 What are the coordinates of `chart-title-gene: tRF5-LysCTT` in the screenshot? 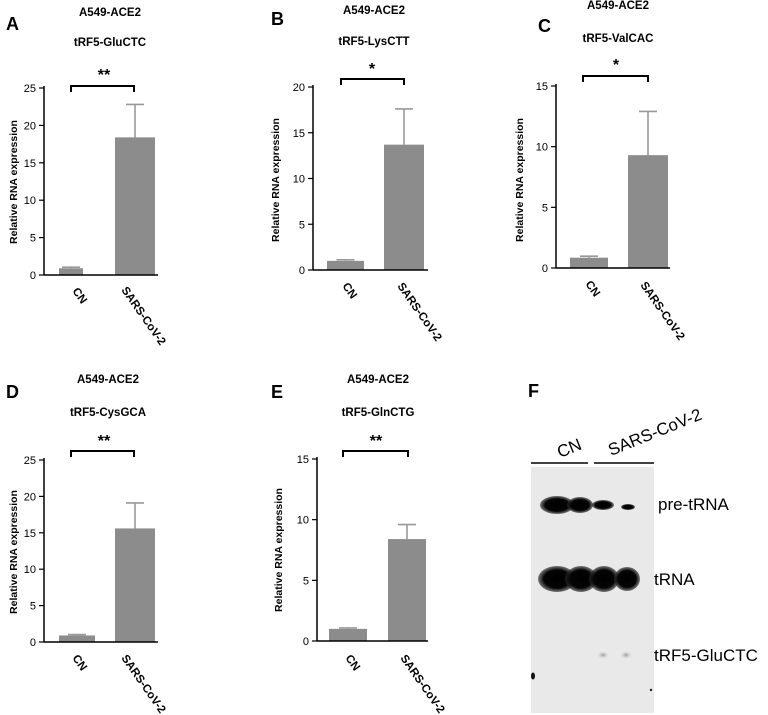 It's located at (373, 42).